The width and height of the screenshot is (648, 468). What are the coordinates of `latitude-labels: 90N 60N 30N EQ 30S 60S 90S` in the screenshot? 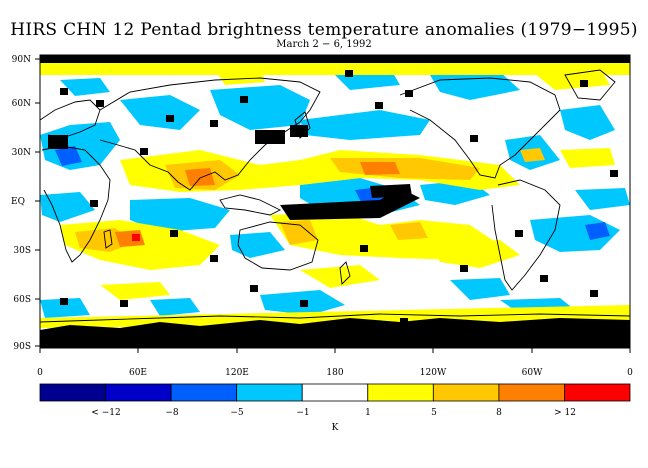 It's located at (21, 203).